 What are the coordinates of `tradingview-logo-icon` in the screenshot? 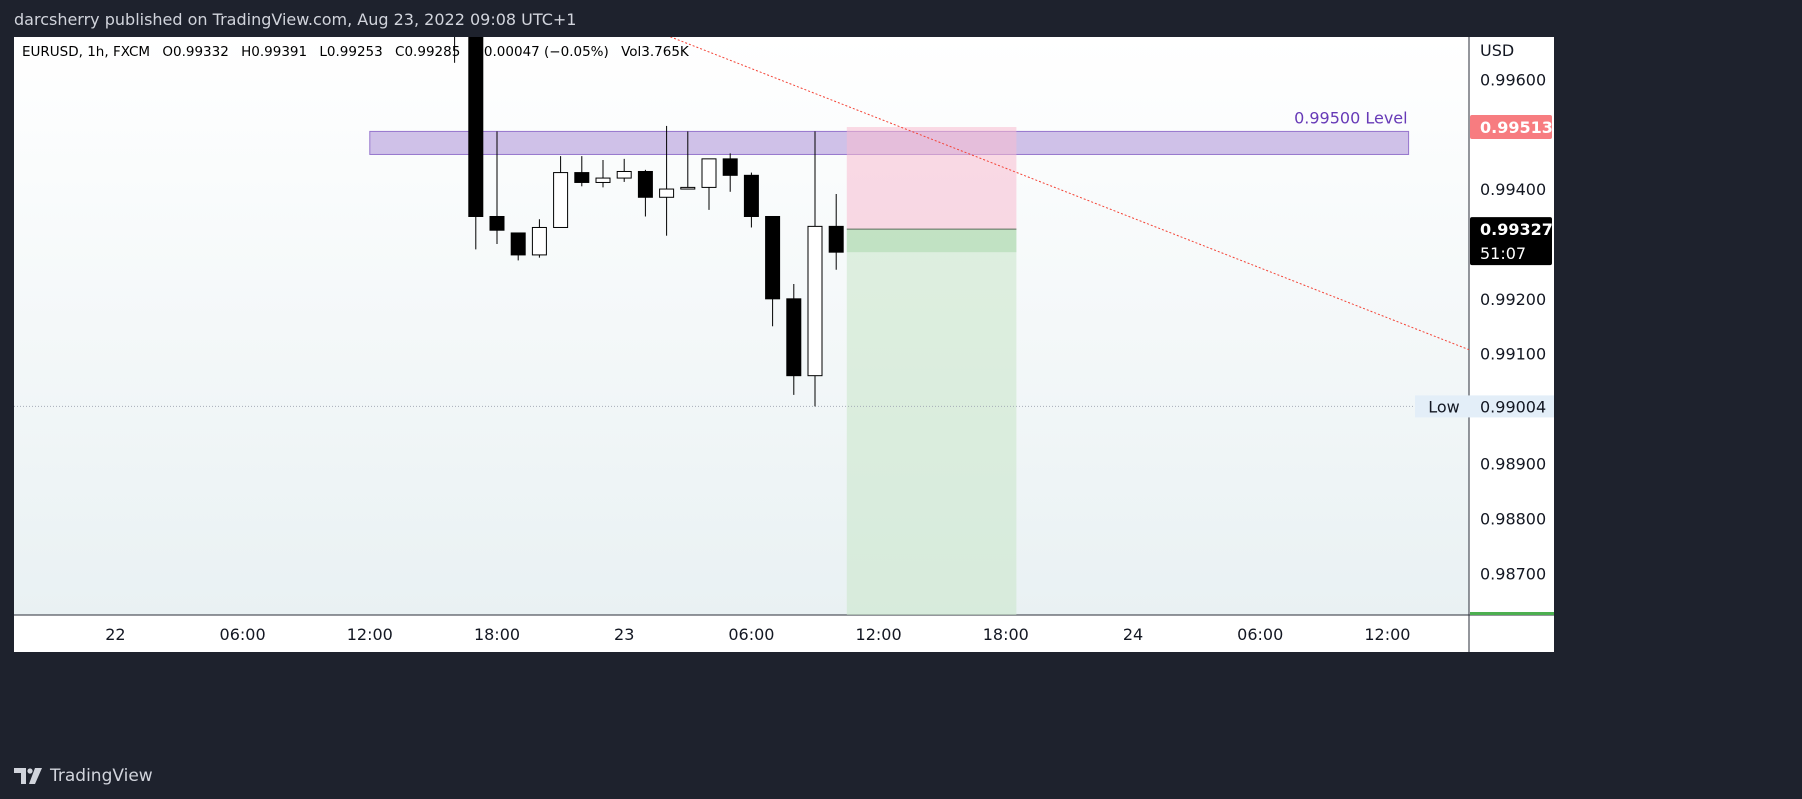 It's located at (28, 776).